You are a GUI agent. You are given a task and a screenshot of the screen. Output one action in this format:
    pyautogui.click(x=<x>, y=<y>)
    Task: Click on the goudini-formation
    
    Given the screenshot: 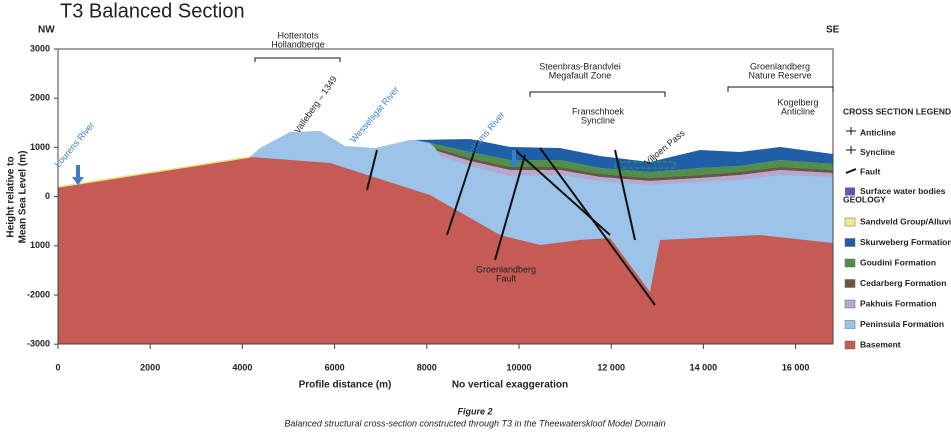 What is the action you would take?
    pyautogui.click(x=631, y=160)
    